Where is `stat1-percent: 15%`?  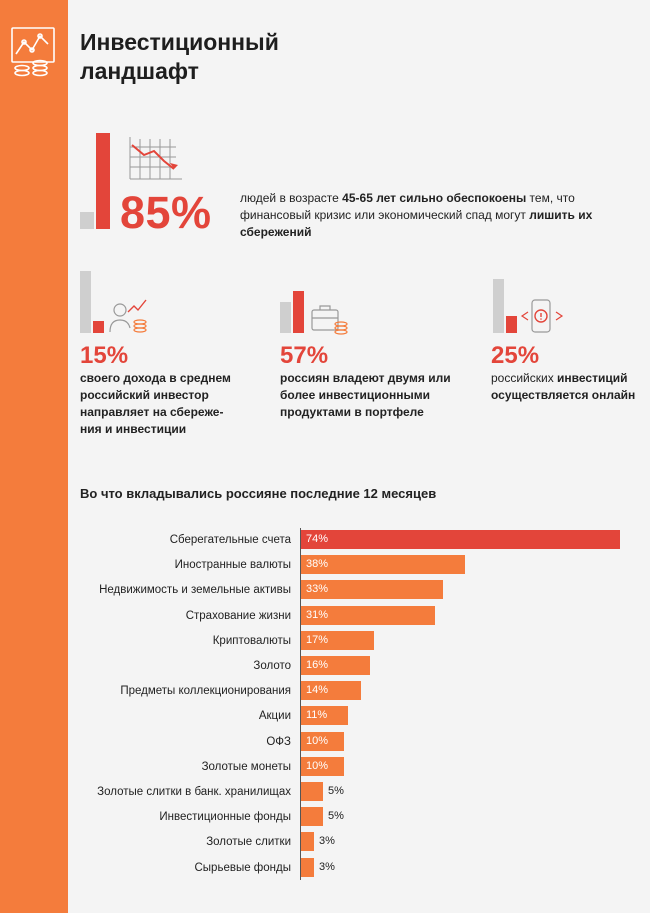
stat1-percent: 15% is located at coordinates (104, 355).